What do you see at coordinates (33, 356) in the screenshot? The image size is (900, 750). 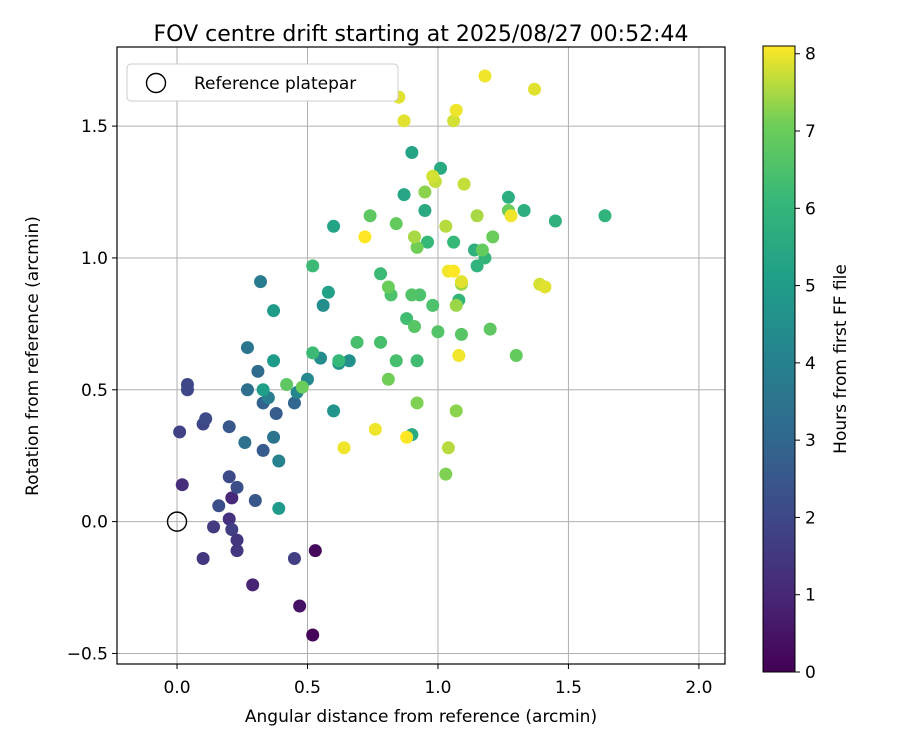 I see `y-axis-label: Rotation from reference (arcmin)` at bounding box center [33, 356].